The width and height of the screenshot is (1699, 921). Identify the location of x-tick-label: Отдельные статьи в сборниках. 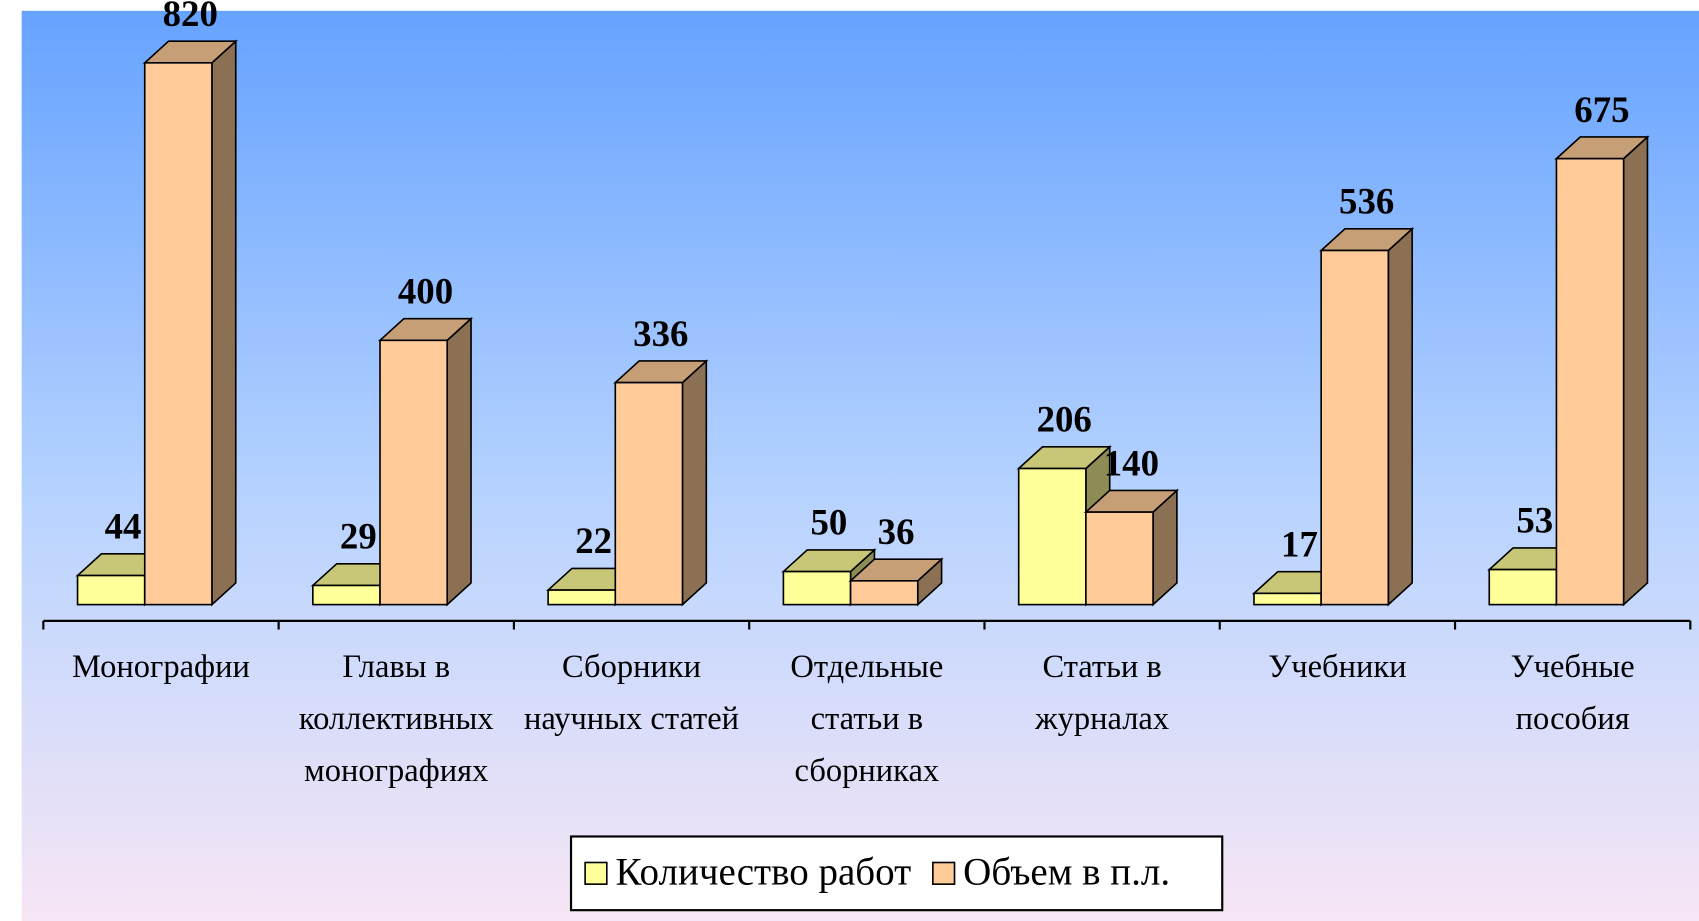
(867, 719).